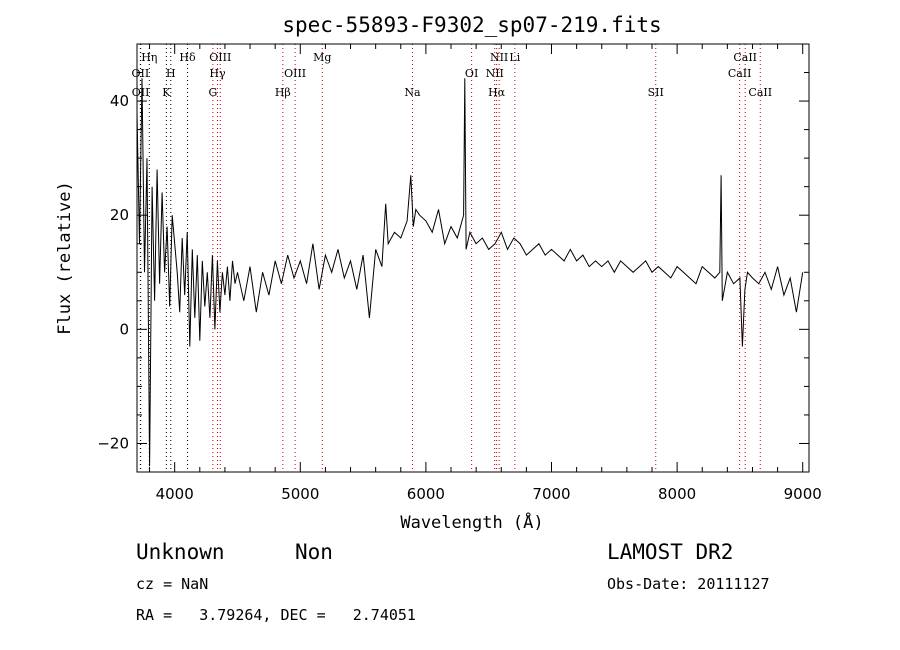 This screenshot has height=650, width=900. I want to click on line-label-13: OI, so click(471, 73).